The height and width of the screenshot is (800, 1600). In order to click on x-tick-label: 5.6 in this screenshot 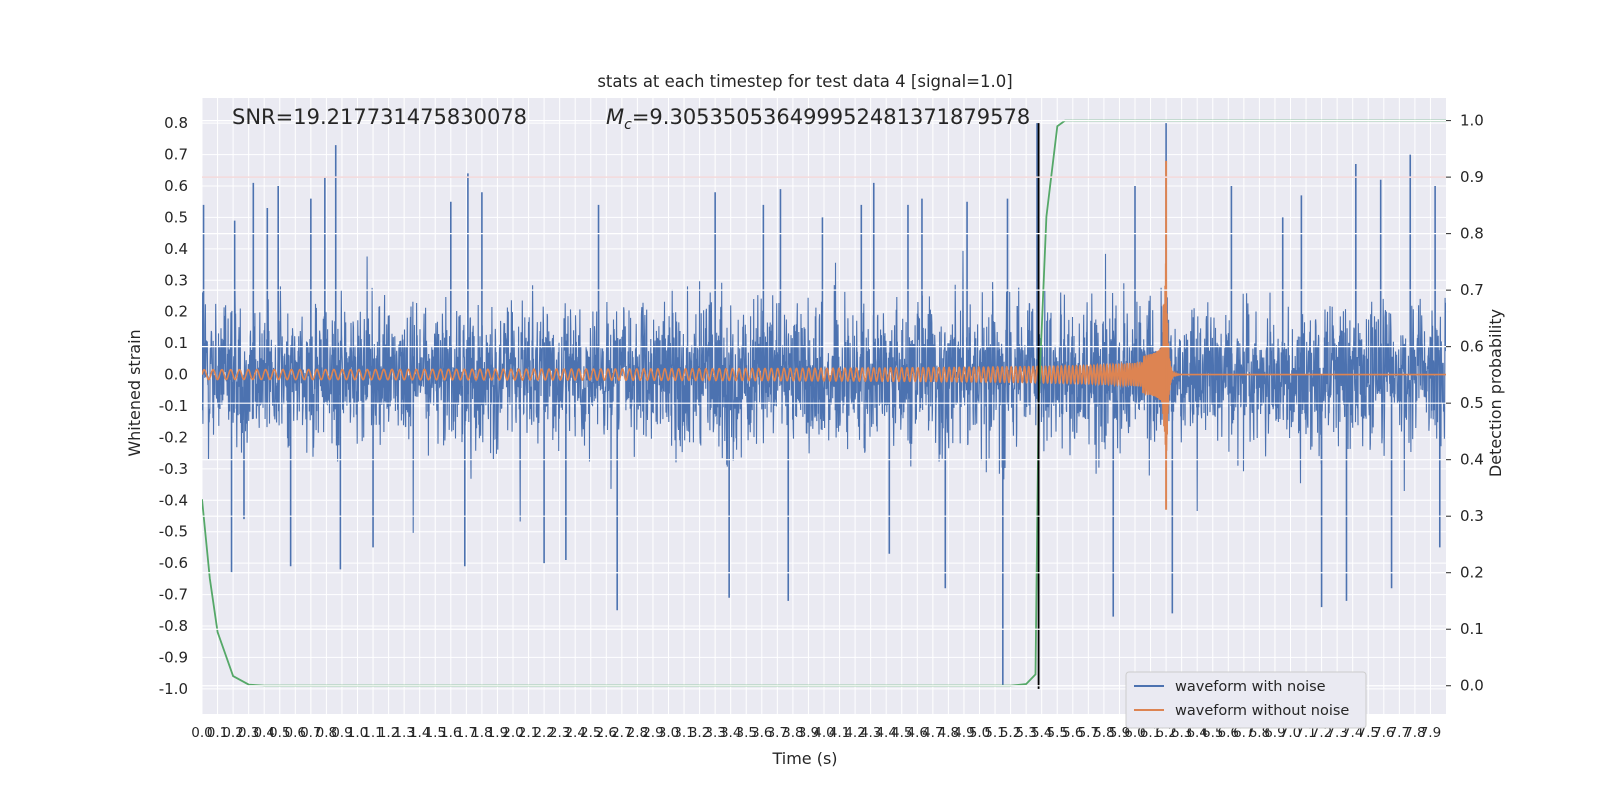, I will do `click(1072, 733)`.